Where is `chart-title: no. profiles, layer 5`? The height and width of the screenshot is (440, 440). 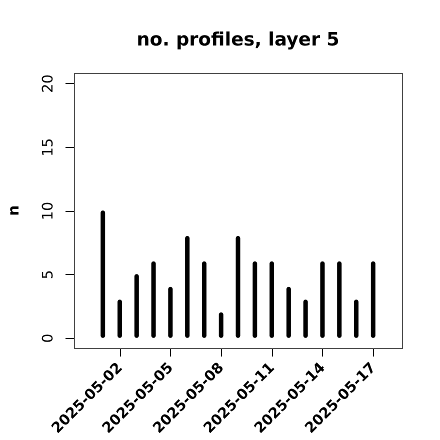
chart-title: no. profiles, layer 5 is located at coordinates (238, 40).